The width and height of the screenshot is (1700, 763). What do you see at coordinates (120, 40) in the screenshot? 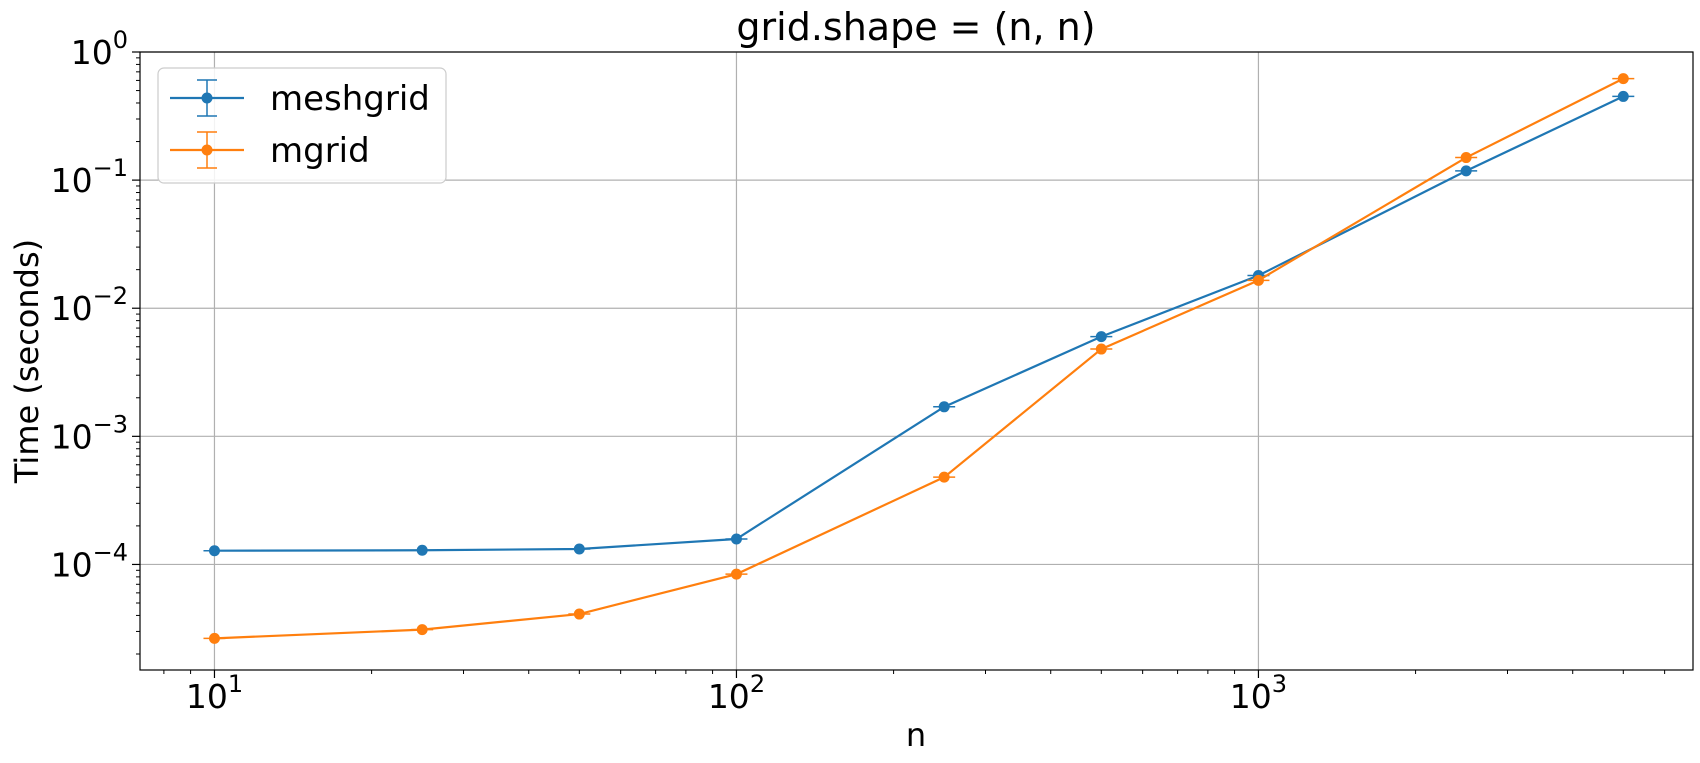
I see `y-tick-exponent: 0` at bounding box center [120, 40].